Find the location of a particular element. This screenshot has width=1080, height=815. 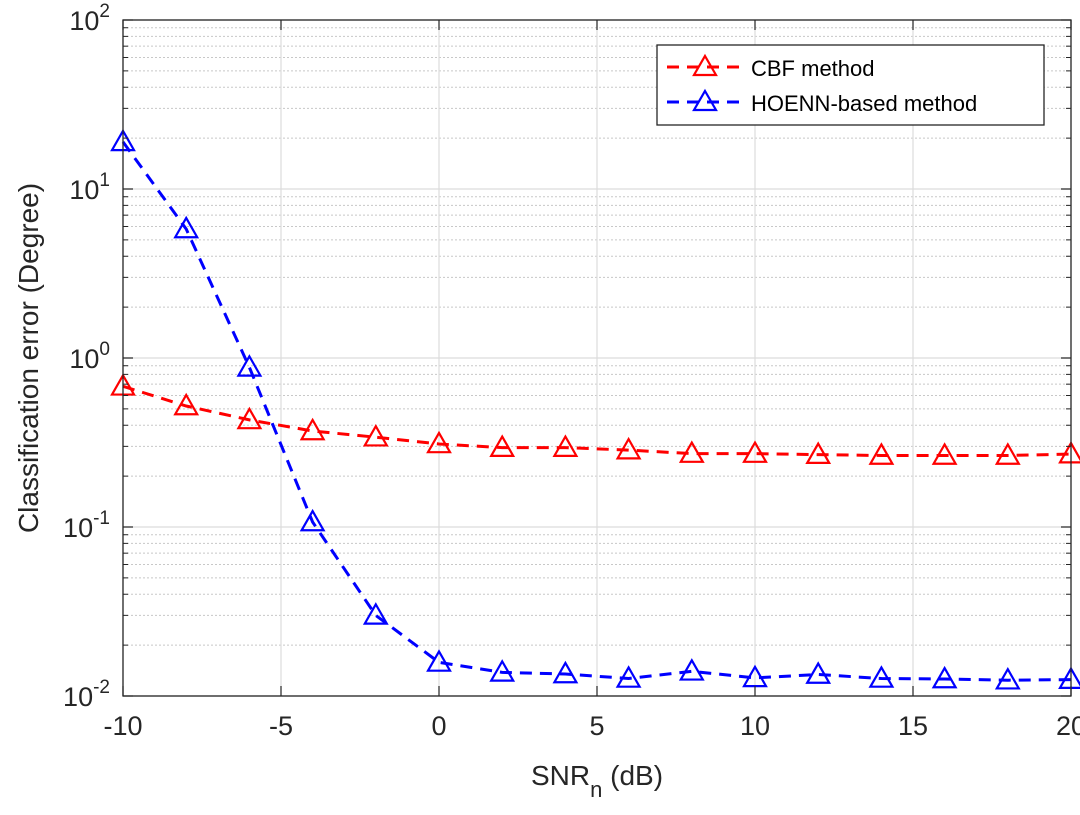

y-tick-label: 10² is located at coordinates (89, 18).